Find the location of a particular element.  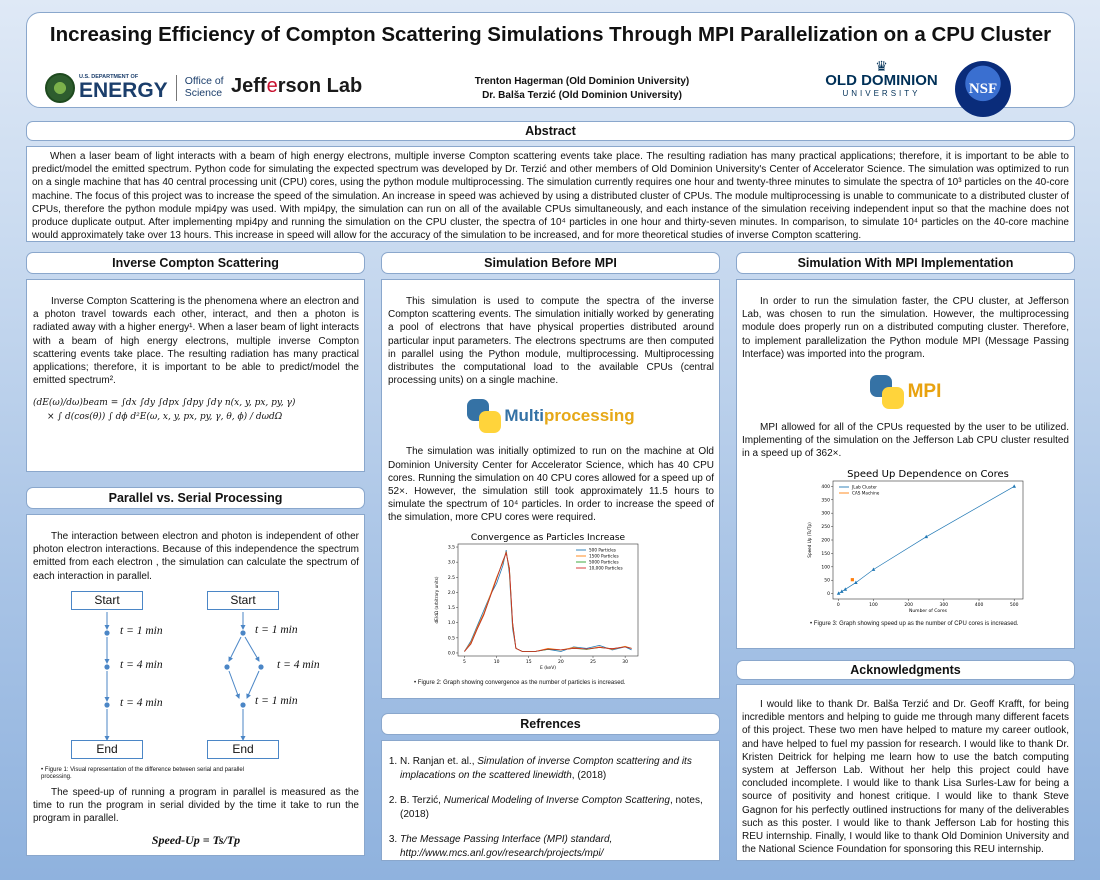

y-tick-label: 350 is located at coordinates (825, 500).